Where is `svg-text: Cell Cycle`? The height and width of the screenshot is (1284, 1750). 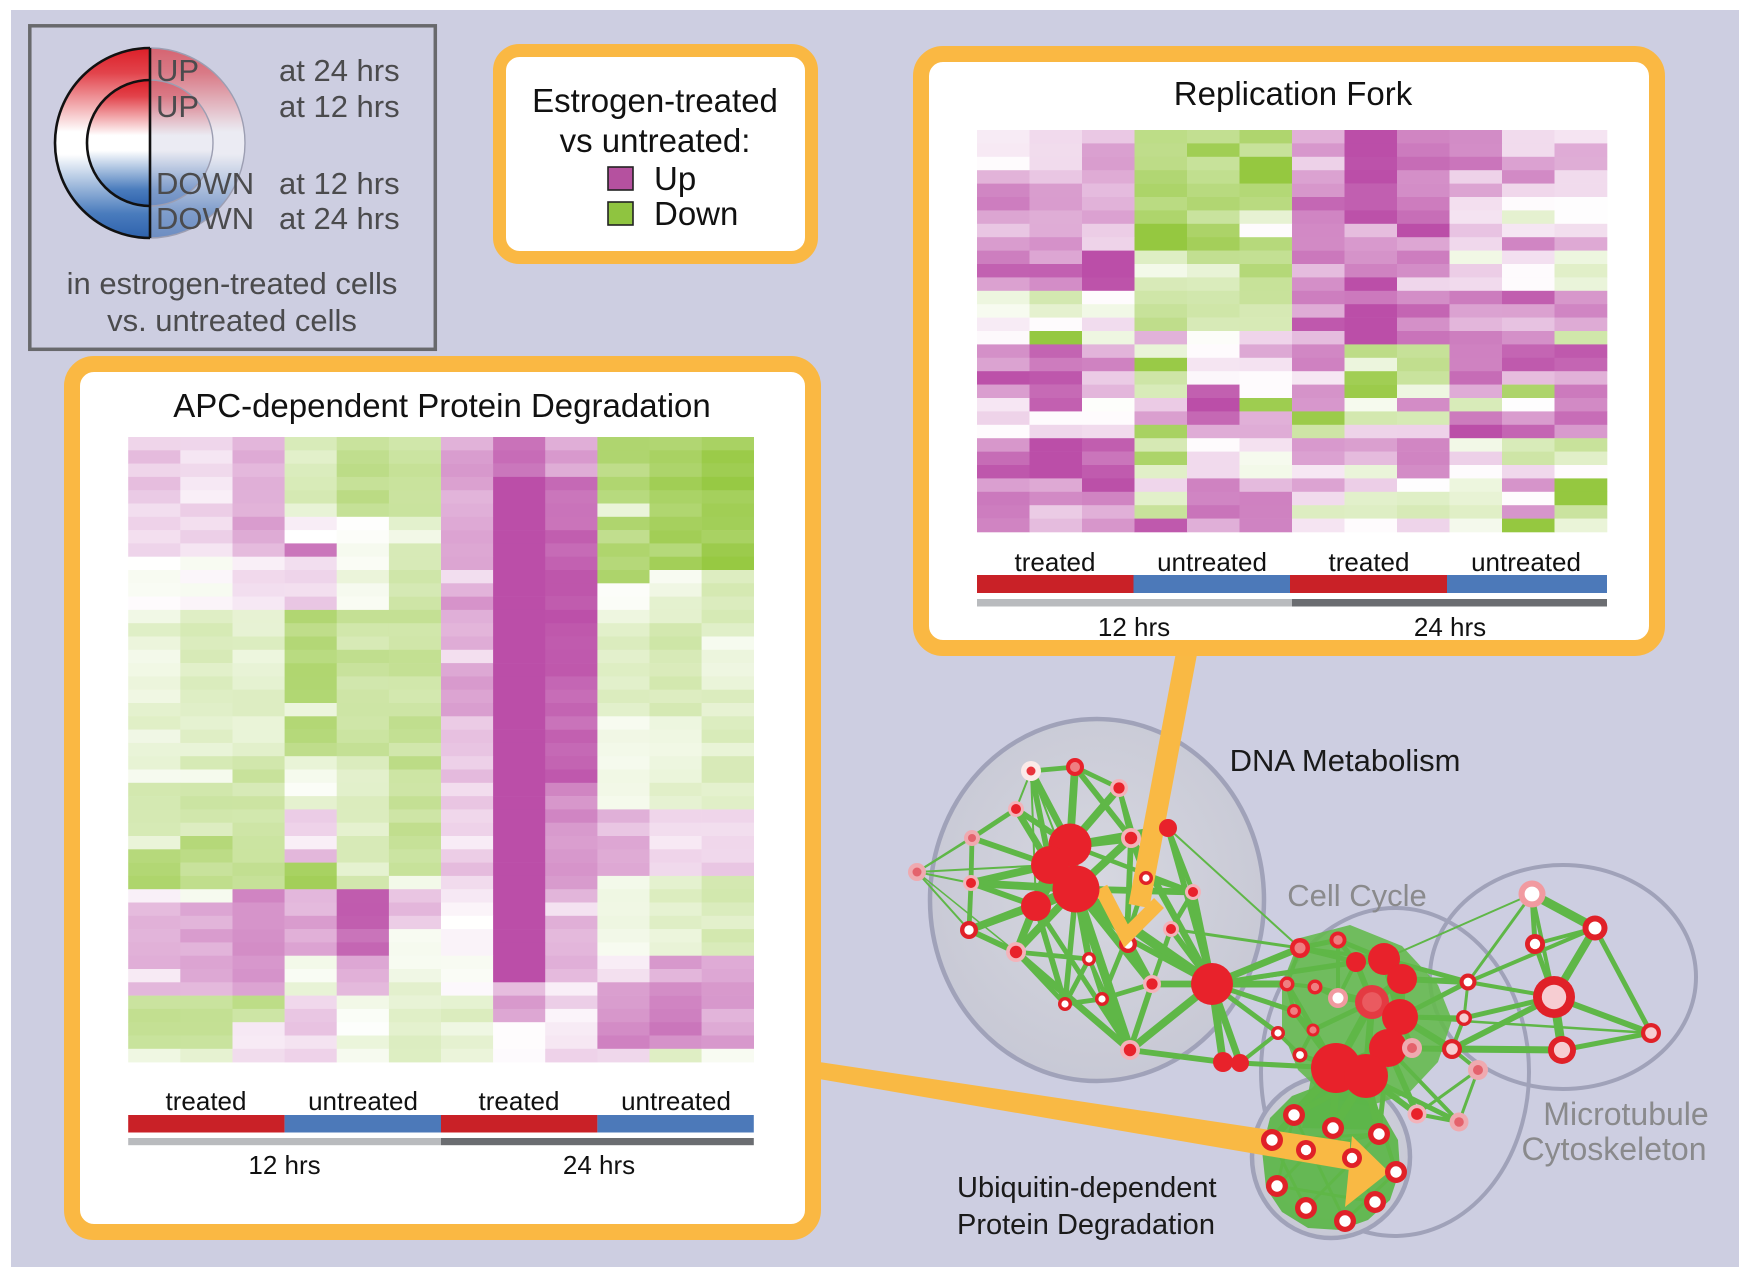
svg-text: Cell Cycle is located at coordinates (1357, 895).